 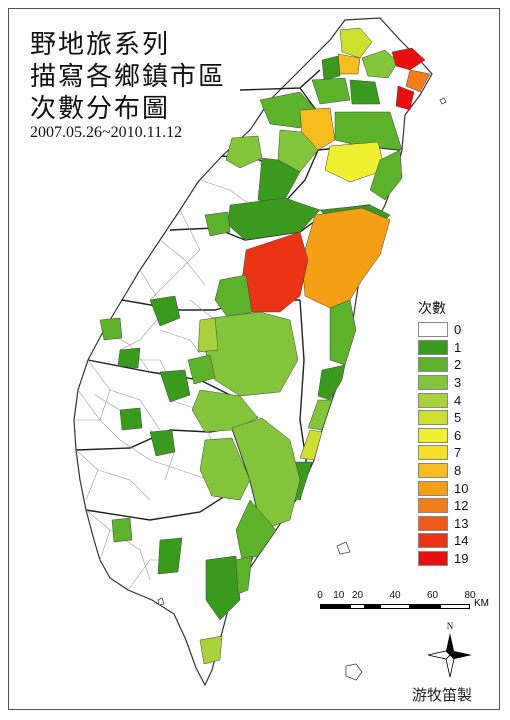 I want to click on region-hengchun, so click(x=211, y=650).